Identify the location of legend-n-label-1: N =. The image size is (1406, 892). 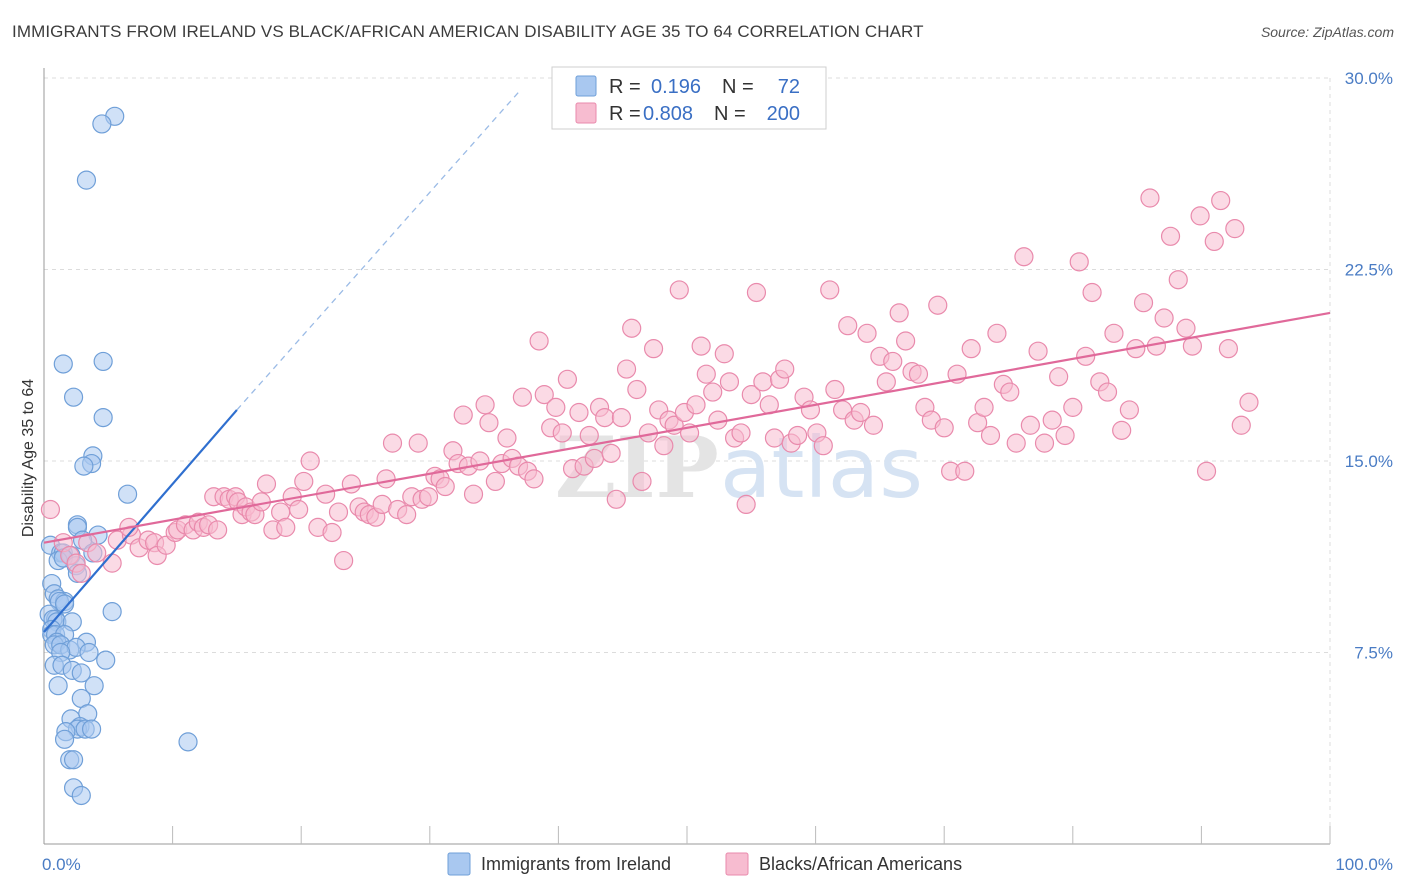
(738, 87).